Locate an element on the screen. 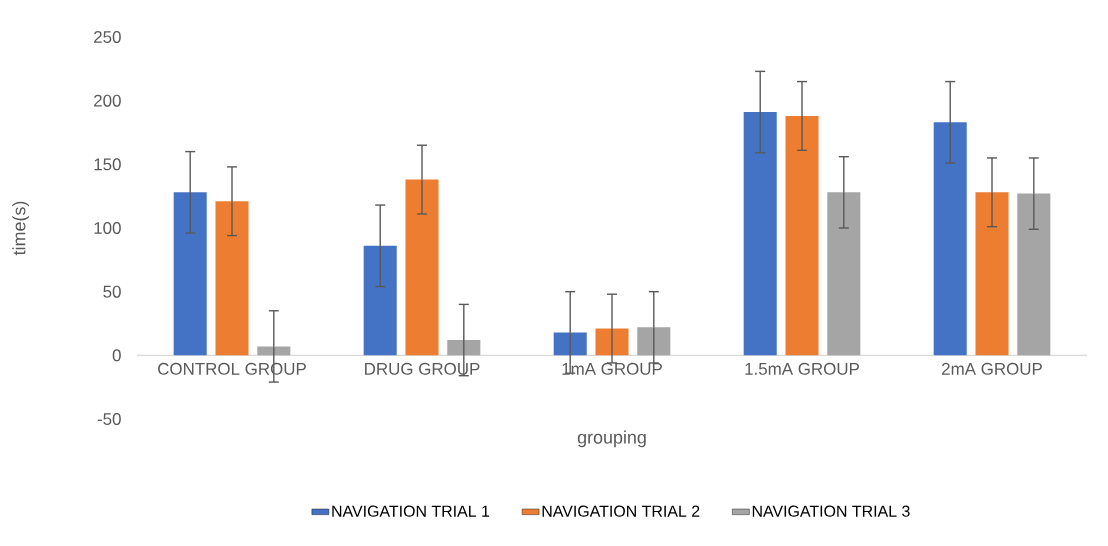 This screenshot has width=1108, height=546. y-tick-label: 100 is located at coordinates (107, 228).